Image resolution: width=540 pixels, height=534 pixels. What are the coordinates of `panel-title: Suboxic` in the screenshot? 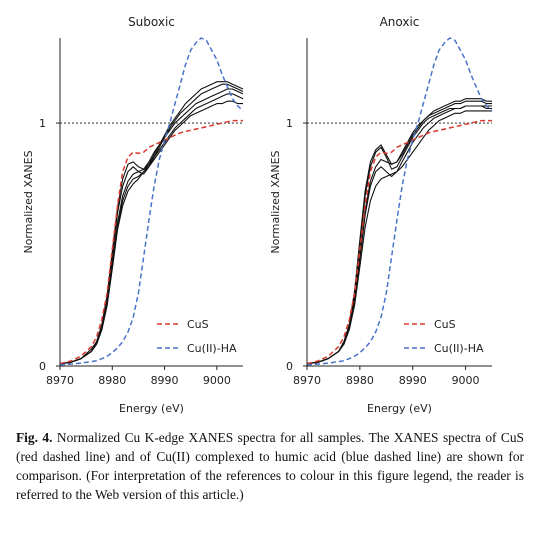 It's located at (151, 22).